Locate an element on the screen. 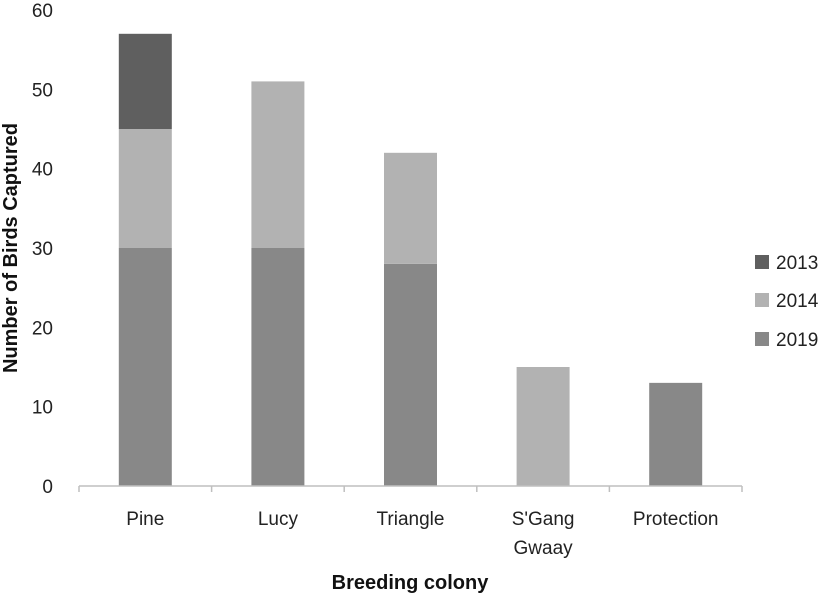 This screenshot has width=839, height=595. y-axis: 0 10 20 30 40 50 60 is located at coordinates (42, 249).